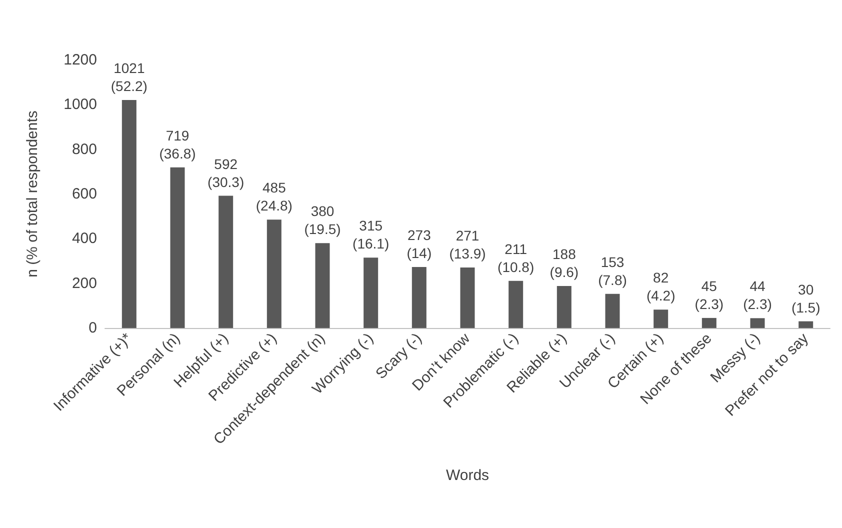 This screenshot has width=842, height=528. I want to click on data-label: 271 (13.9), so click(467, 244).